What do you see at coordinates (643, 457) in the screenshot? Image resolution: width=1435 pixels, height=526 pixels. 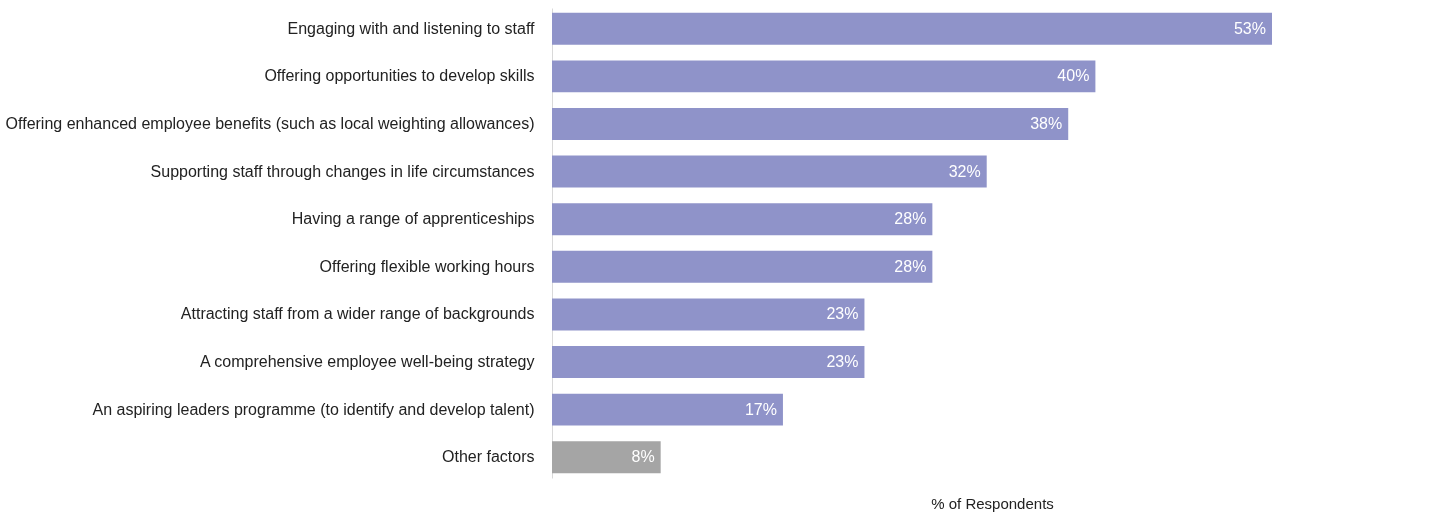 I see `data-label: 8%` at bounding box center [643, 457].